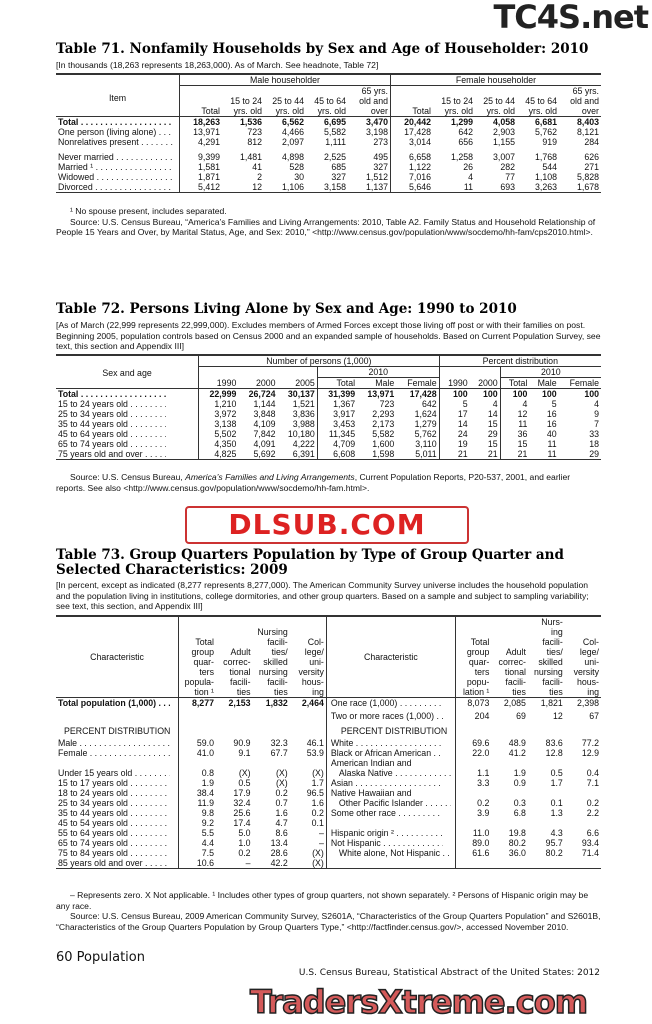 The height and width of the screenshot is (1024, 652). Describe the element at coordinates (594, 444) in the screenshot. I see `table-cell: 18` at that location.